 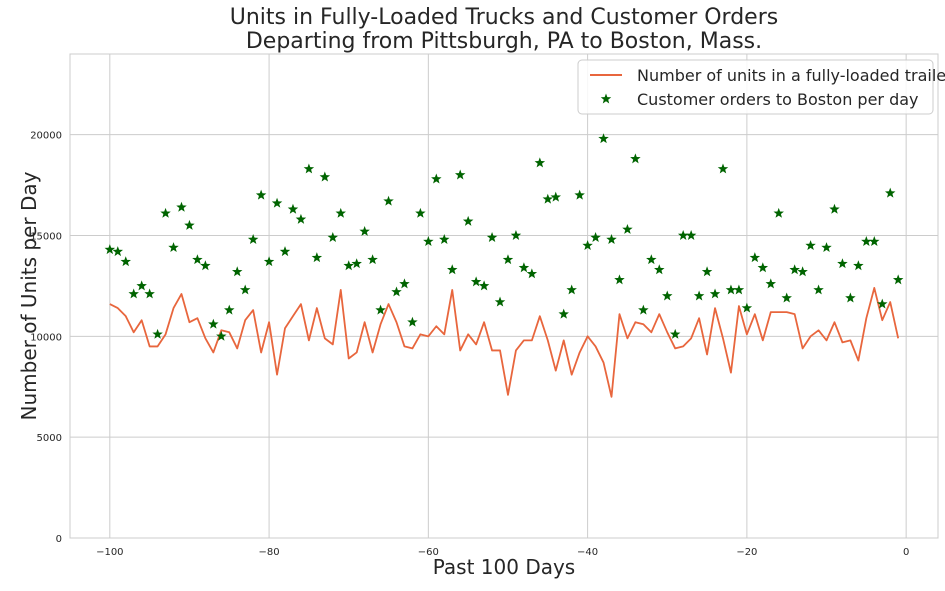 What do you see at coordinates (109, 552) in the screenshot?
I see `x-tick-label: −100` at bounding box center [109, 552].